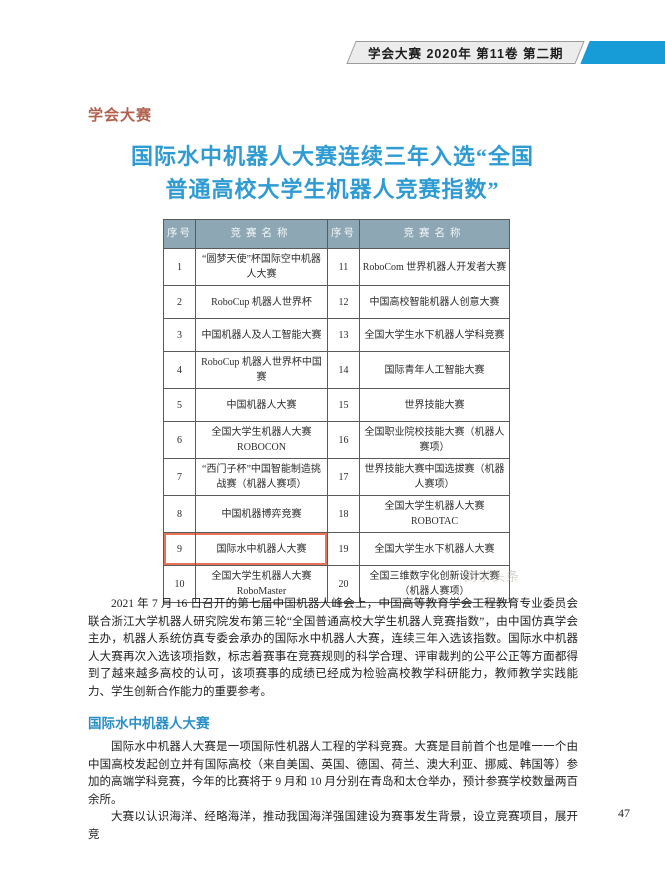 The height and width of the screenshot is (895, 665). What do you see at coordinates (434, 302) in the screenshot?
I see `competition-name-cell: 中国高校智能机器人创意大赛` at bounding box center [434, 302].